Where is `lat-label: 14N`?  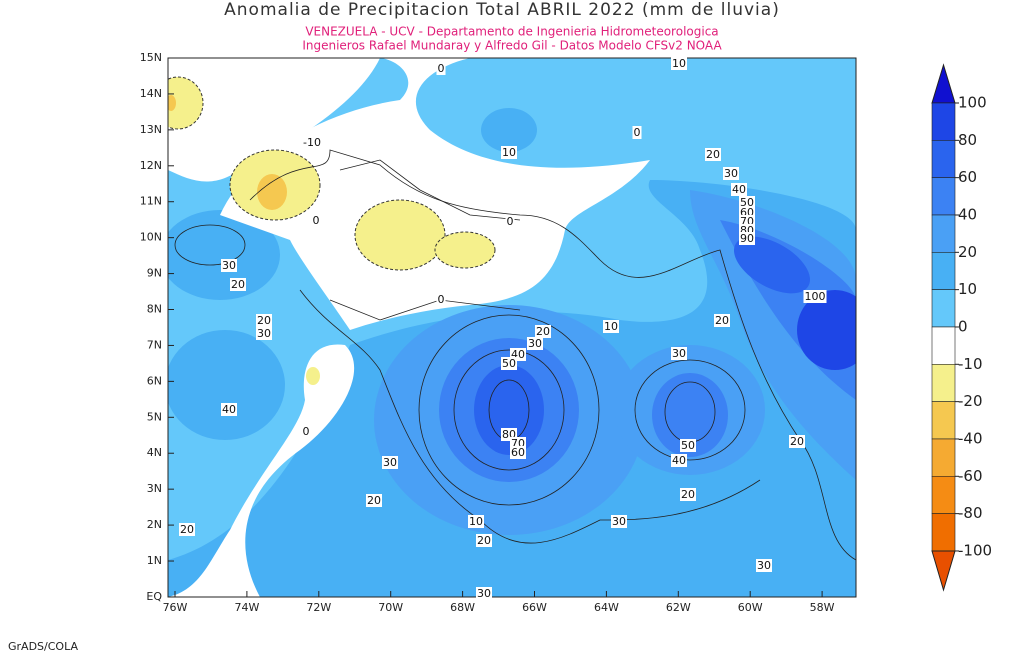
lat-label: 14N is located at coordinates (151, 93).